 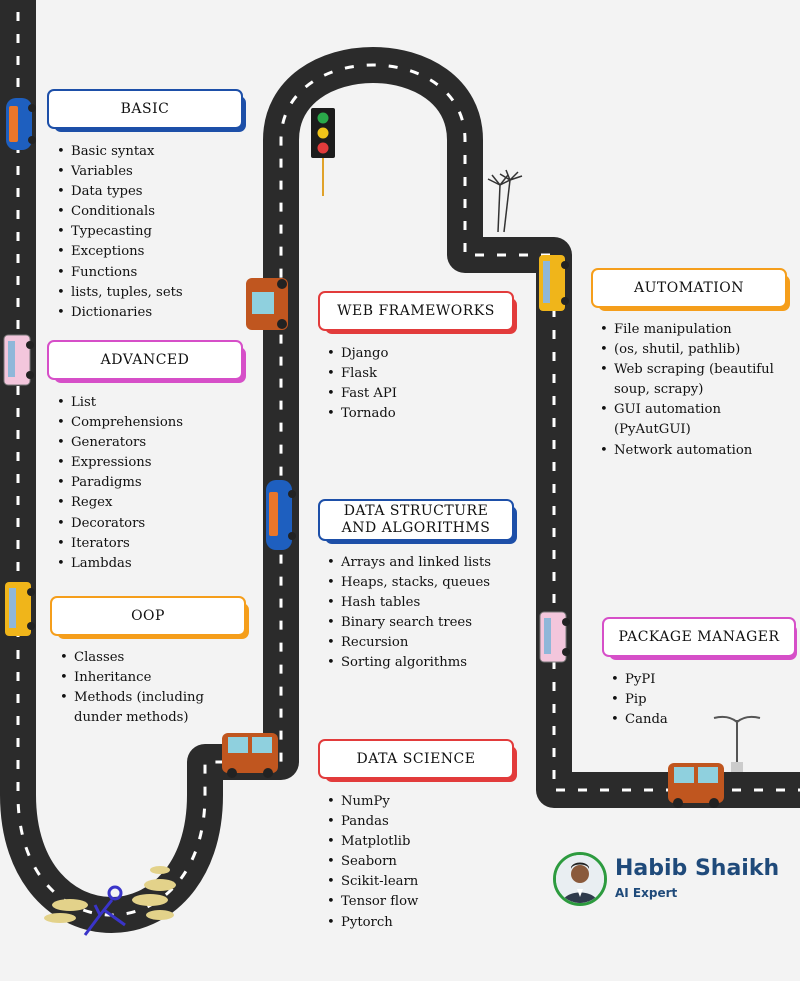 I want to click on web-title-box: WEB FRAMEWORKS, so click(x=417, y=312).